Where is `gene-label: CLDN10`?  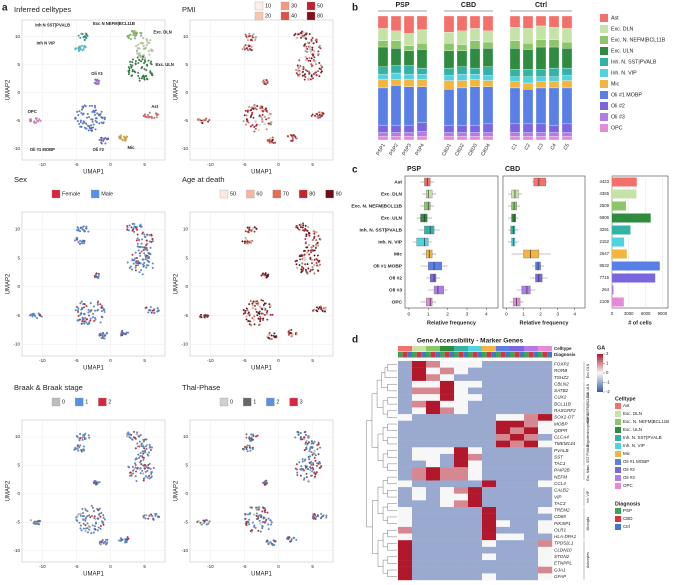 gene-label: CLDN10 is located at coordinates (563, 549).